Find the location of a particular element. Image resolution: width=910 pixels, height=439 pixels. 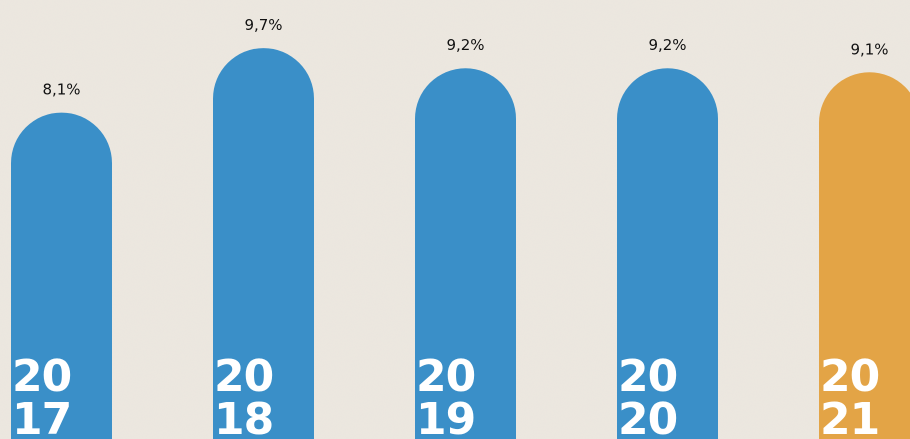

year-label: 21 is located at coordinates (849, 416).